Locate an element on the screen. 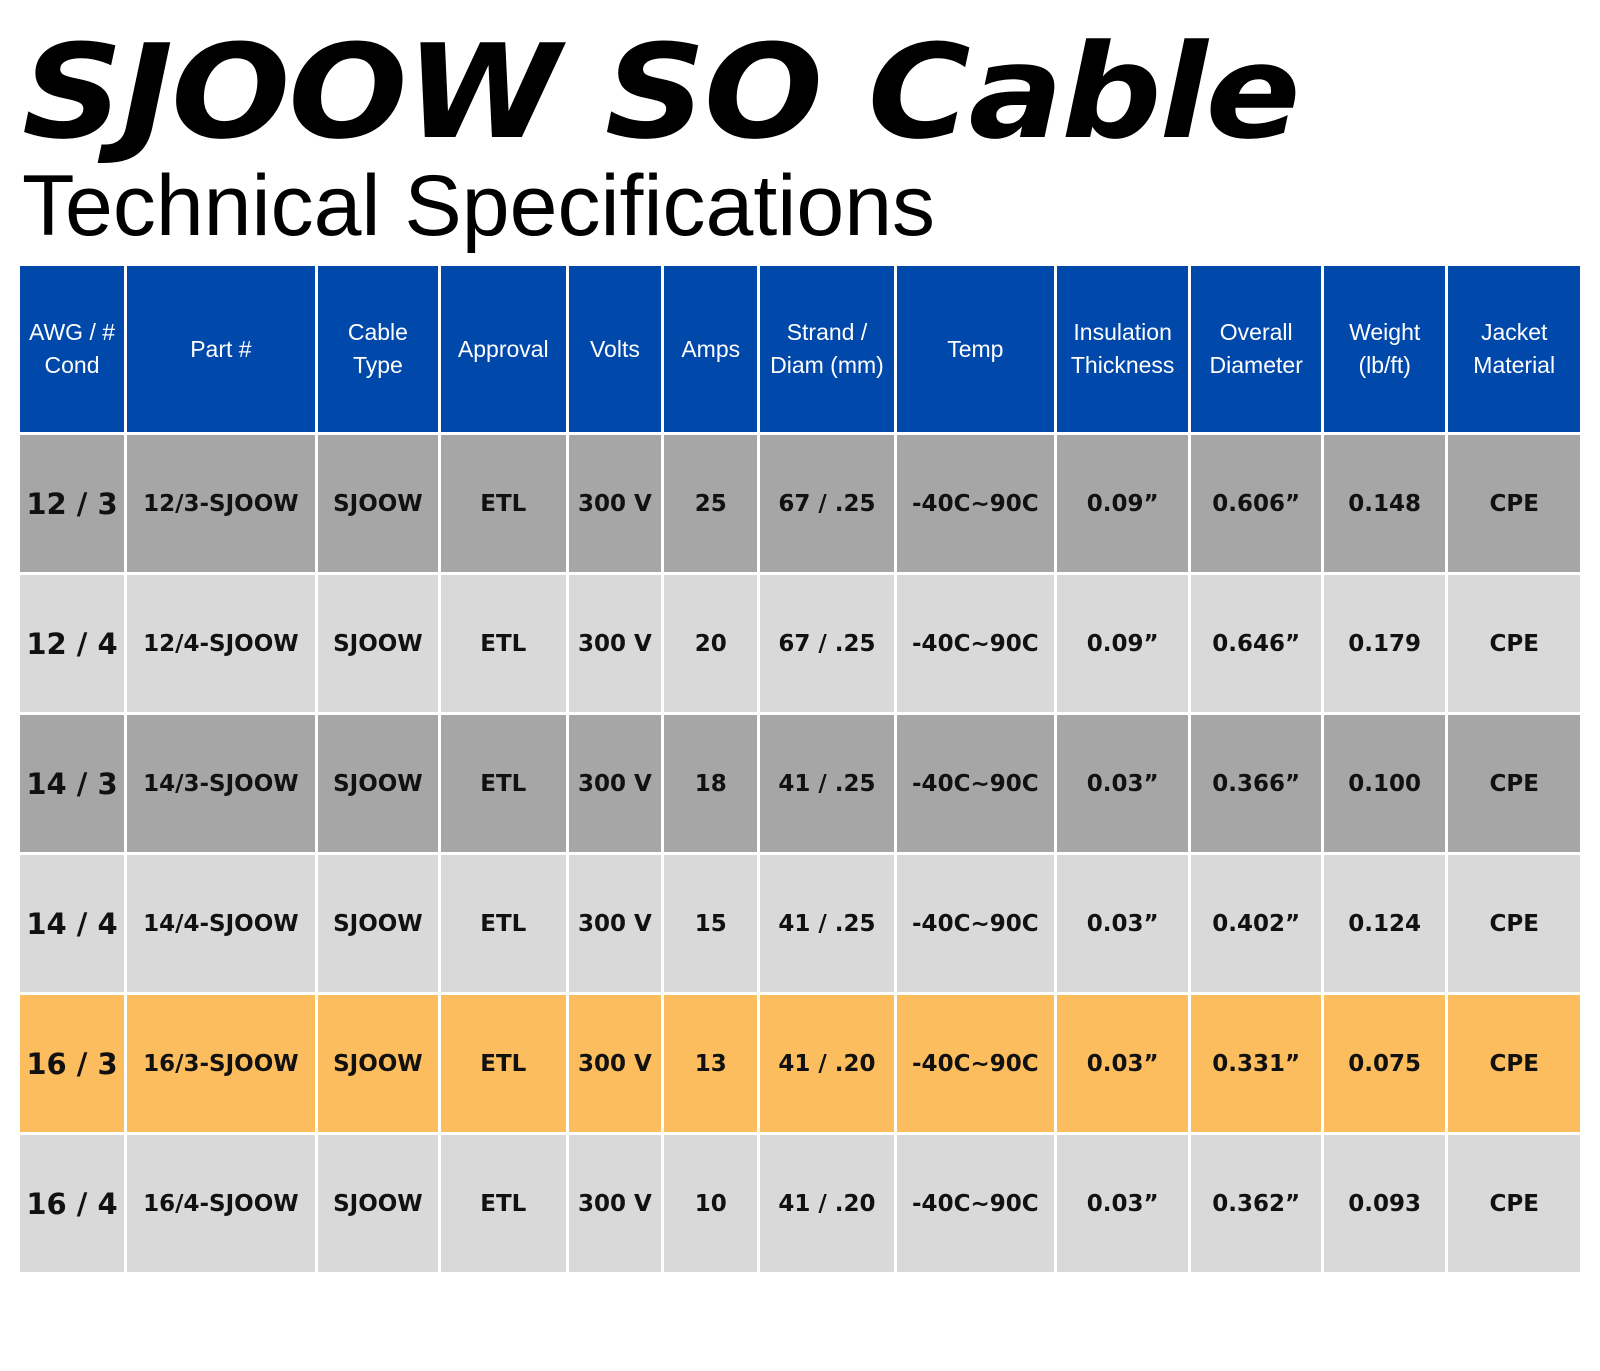 Image resolution: width=1600 pixels, height=1371 pixels. cell-awg-cond: 14 / 4 is located at coordinates (74, 925).